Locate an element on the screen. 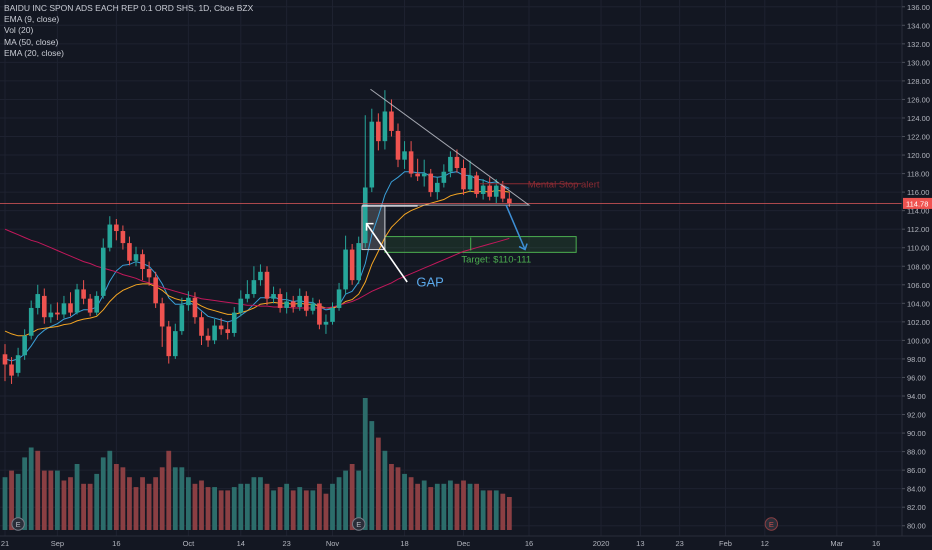 The height and width of the screenshot is (550, 932). legend-ma50: MA (50, close) is located at coordinates (31, 41).